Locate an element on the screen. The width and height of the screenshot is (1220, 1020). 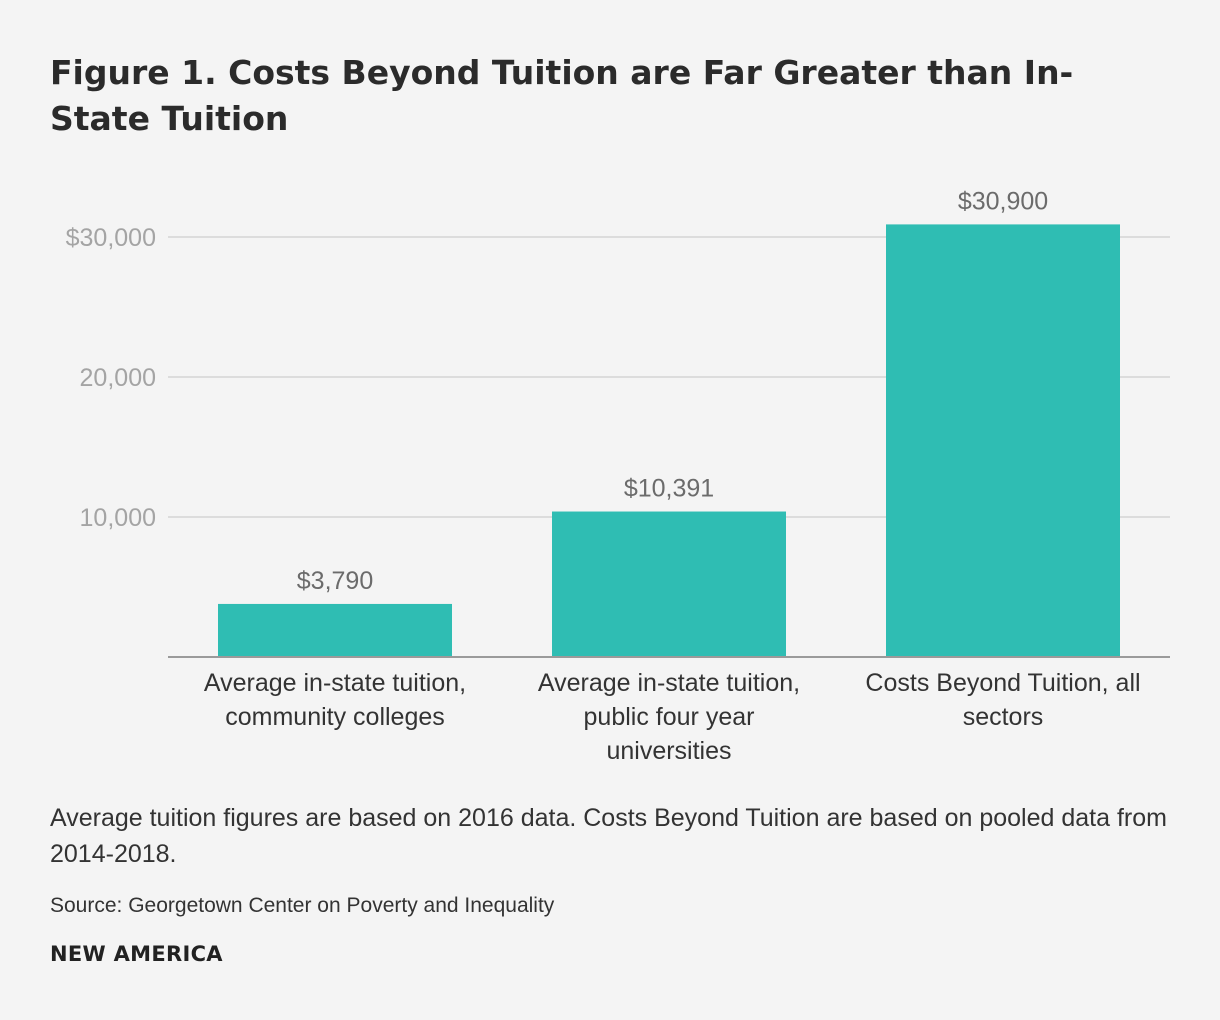
data-label-0: $3,790 is located at coordinates (335, 581).